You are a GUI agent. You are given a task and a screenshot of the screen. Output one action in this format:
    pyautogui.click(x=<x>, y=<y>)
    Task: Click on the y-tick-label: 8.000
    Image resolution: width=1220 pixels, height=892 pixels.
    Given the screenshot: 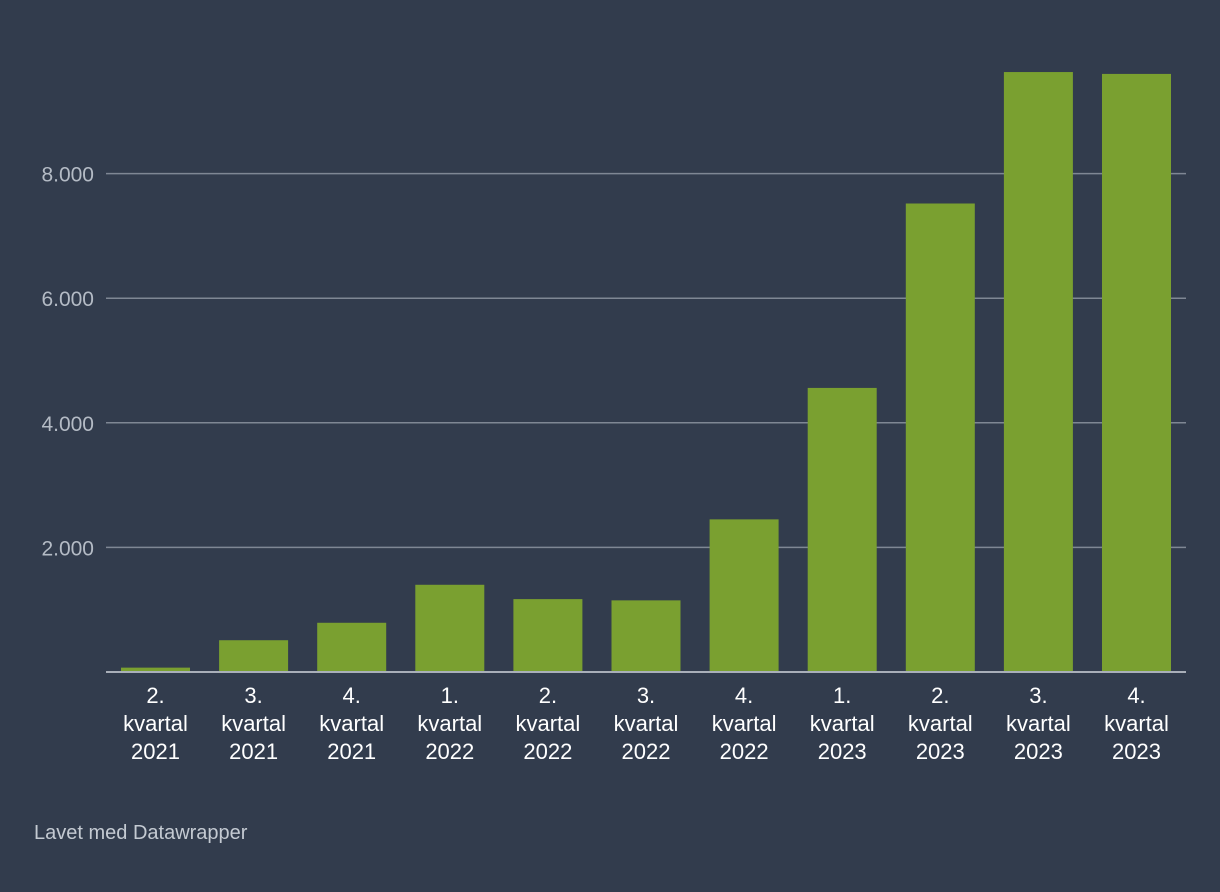 What is the action you would take?
    pyautogui.click(x=67, y=175)
    